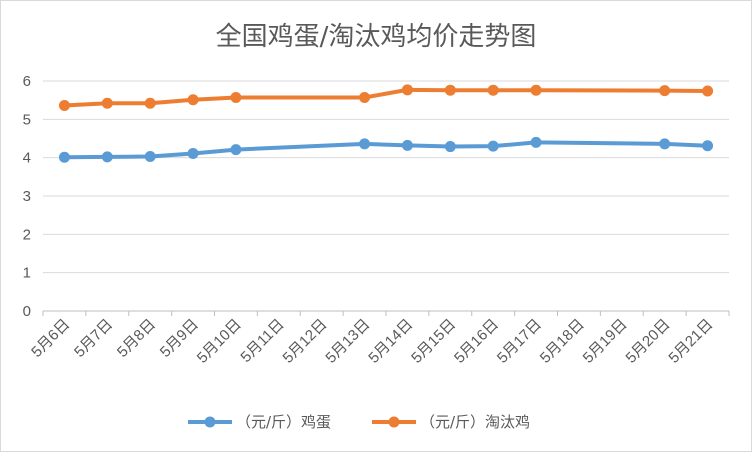 The width and height of the screenshot is (752, 452). What do you see at coordinates (27, 234) in the screenshot?
I see `y-tick-label: 2` at bounding box center [27, 234].